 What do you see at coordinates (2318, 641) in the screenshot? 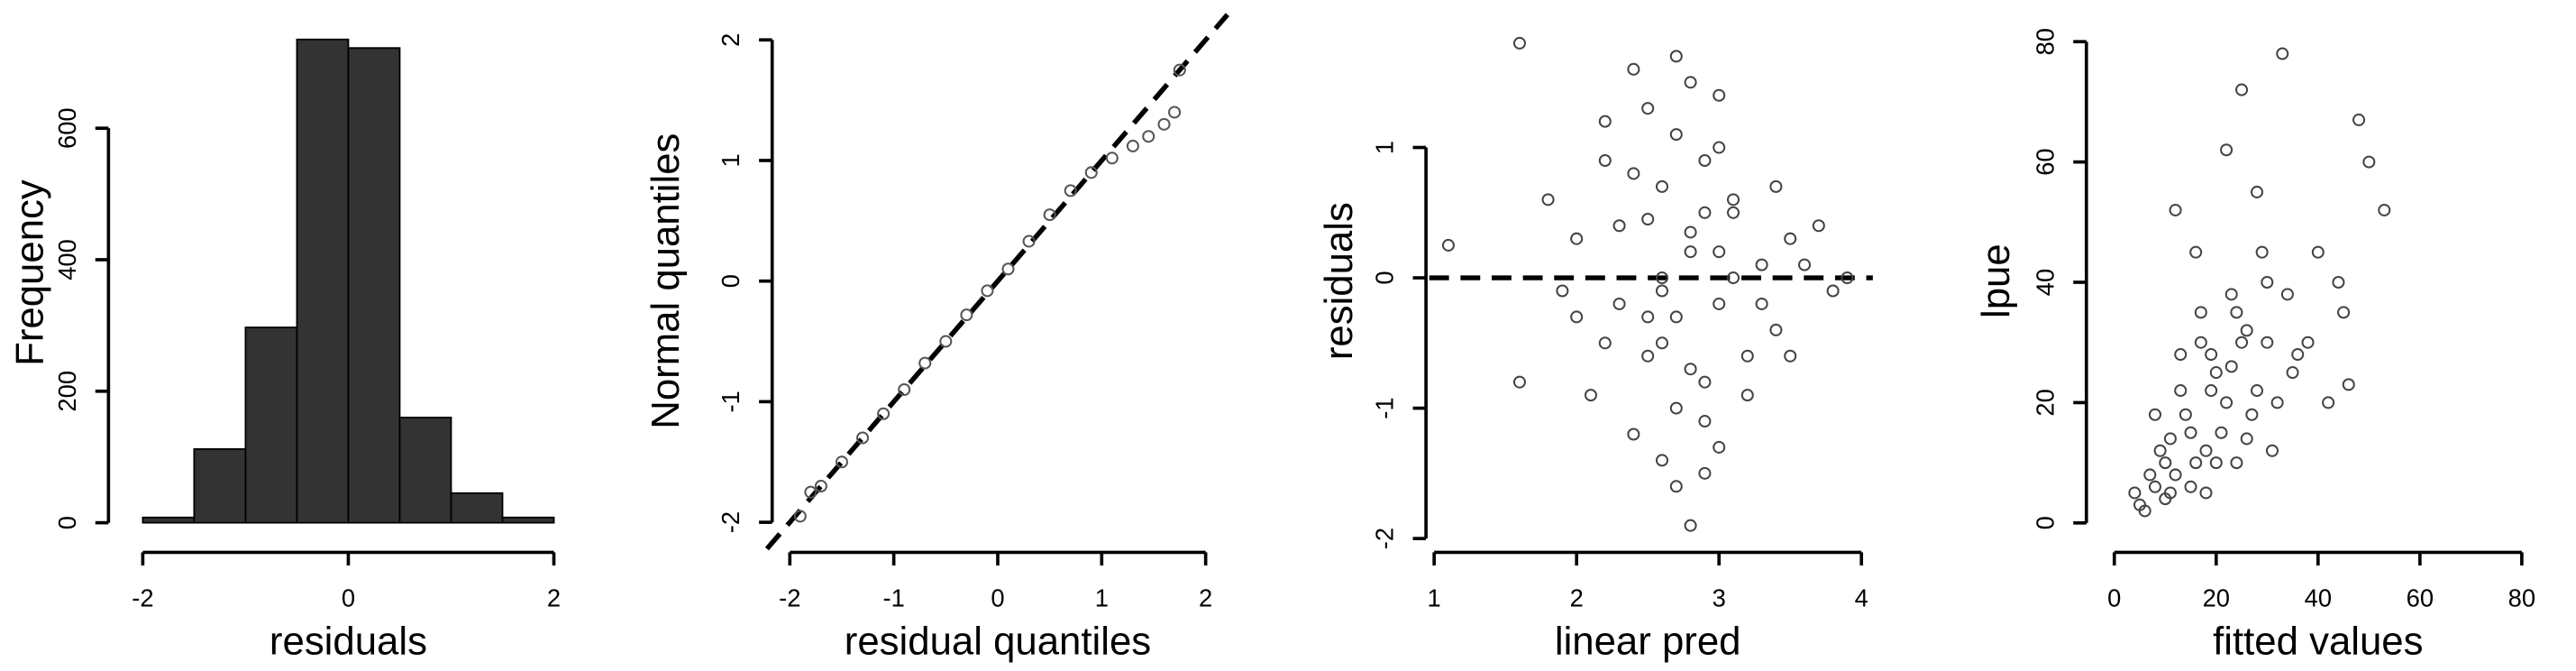
I see `x-axis-label: fitted values` at bounding box center [2318, 641].